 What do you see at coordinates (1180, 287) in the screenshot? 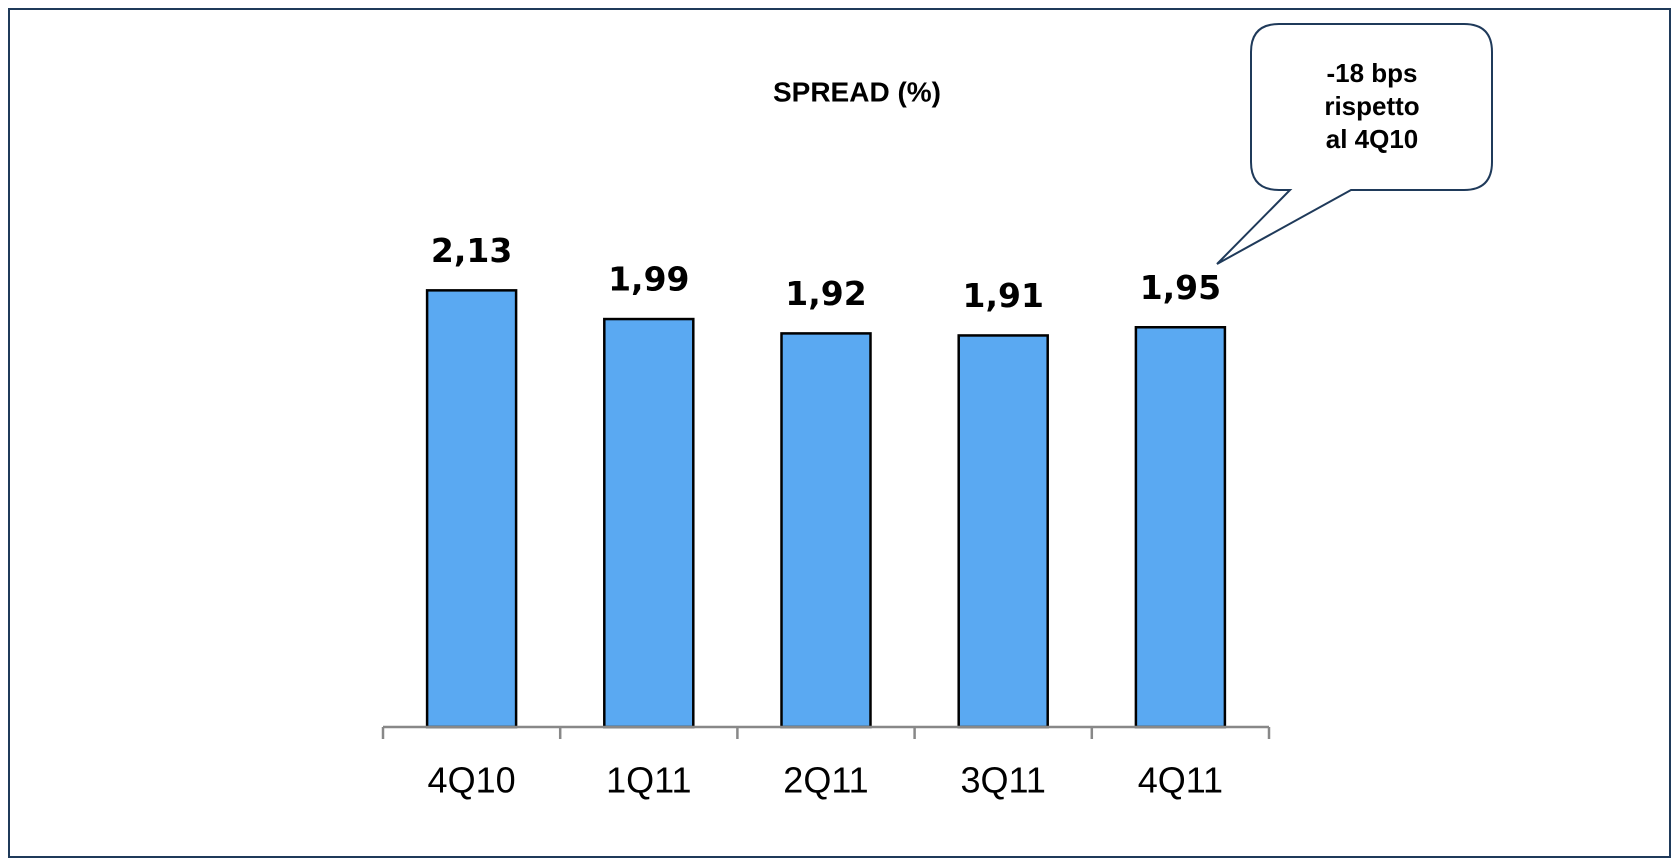
I see `value-label: 1,95` at bounding box center [1180, 287].